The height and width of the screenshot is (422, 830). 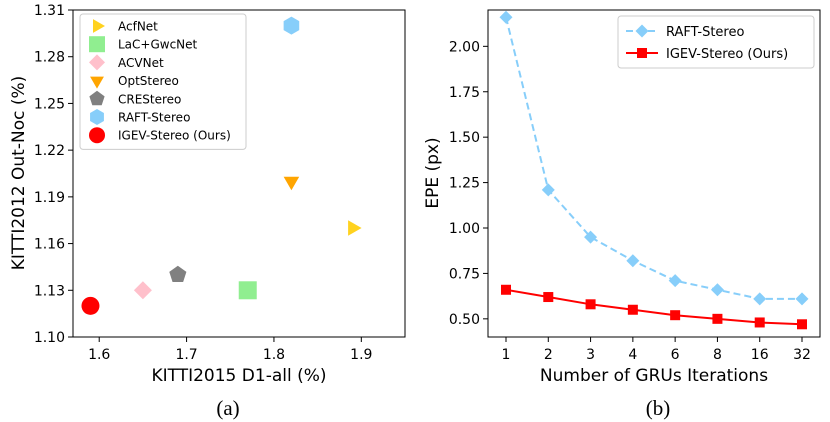 I want to click on line-y-tick-label: 1.25, so click(x=464, y=184).